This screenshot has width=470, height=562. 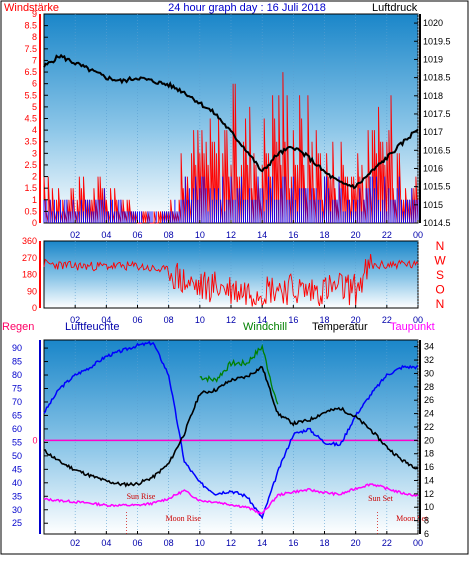 I want to click on humidity-tick-label: 45, so click(x=17, y=469).